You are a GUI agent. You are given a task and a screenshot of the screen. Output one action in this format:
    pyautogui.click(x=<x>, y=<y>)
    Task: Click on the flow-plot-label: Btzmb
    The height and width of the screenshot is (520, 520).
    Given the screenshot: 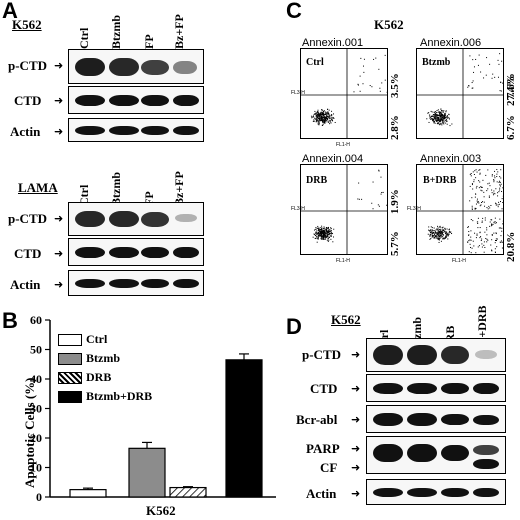 What is the action you would take?
    pyautogui.click(x=436, y=62)
    